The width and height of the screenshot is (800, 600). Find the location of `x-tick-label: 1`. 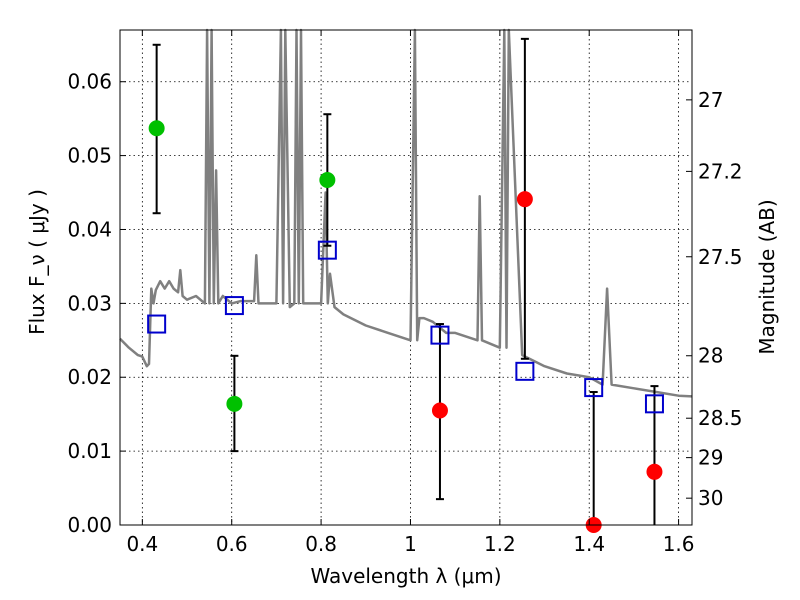

x-tick-label: 1 is located at coordinates (410, 544).